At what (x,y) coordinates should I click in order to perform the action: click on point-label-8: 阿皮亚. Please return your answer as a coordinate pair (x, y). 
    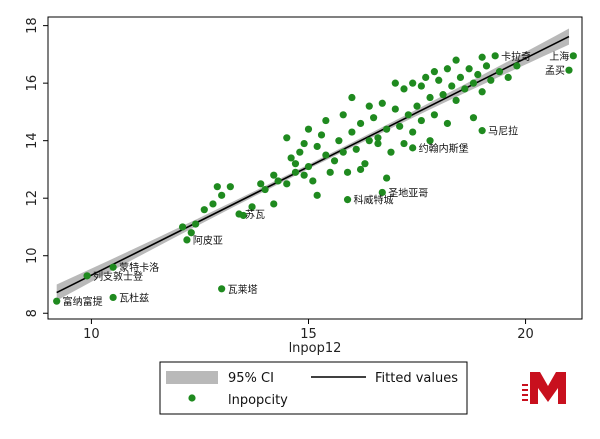
    Looking at the image, I should click on (208, 240).